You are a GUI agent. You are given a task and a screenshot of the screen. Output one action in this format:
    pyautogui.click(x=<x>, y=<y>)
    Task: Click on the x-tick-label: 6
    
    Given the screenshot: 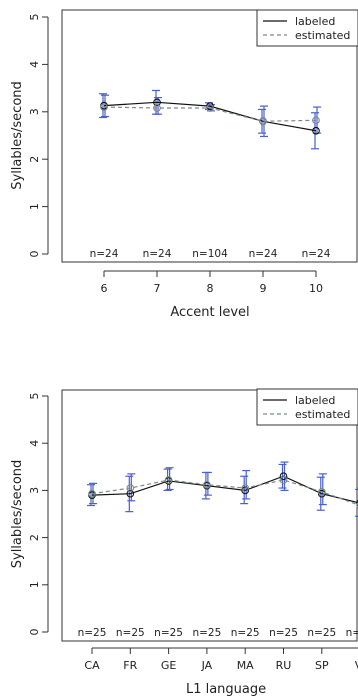 What is the action you would take?
    pyautogui.click(x=104, y=288)
    